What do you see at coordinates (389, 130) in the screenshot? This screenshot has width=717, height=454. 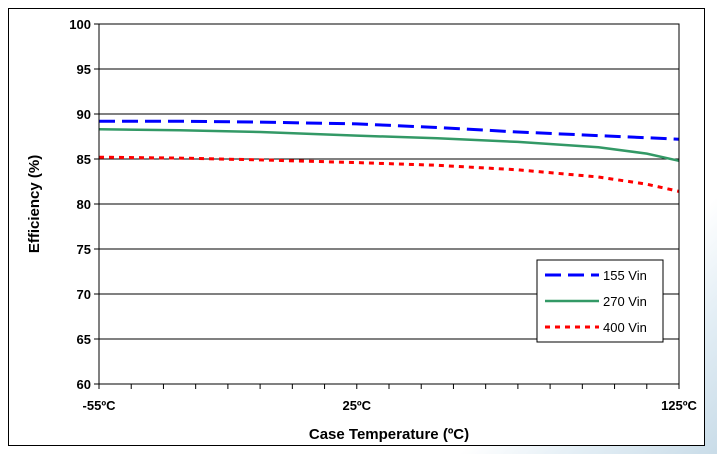 I see `series-line-155-vin` at bounding box center [389, 130].